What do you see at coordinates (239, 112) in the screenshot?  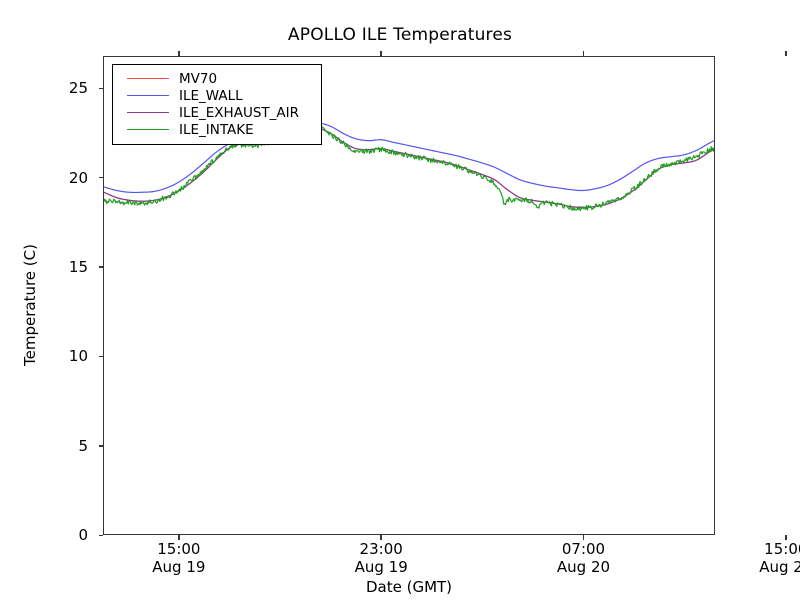 I see `legend-label: ILE_EXHAUST_AIR` at bounding box center [239, 112].